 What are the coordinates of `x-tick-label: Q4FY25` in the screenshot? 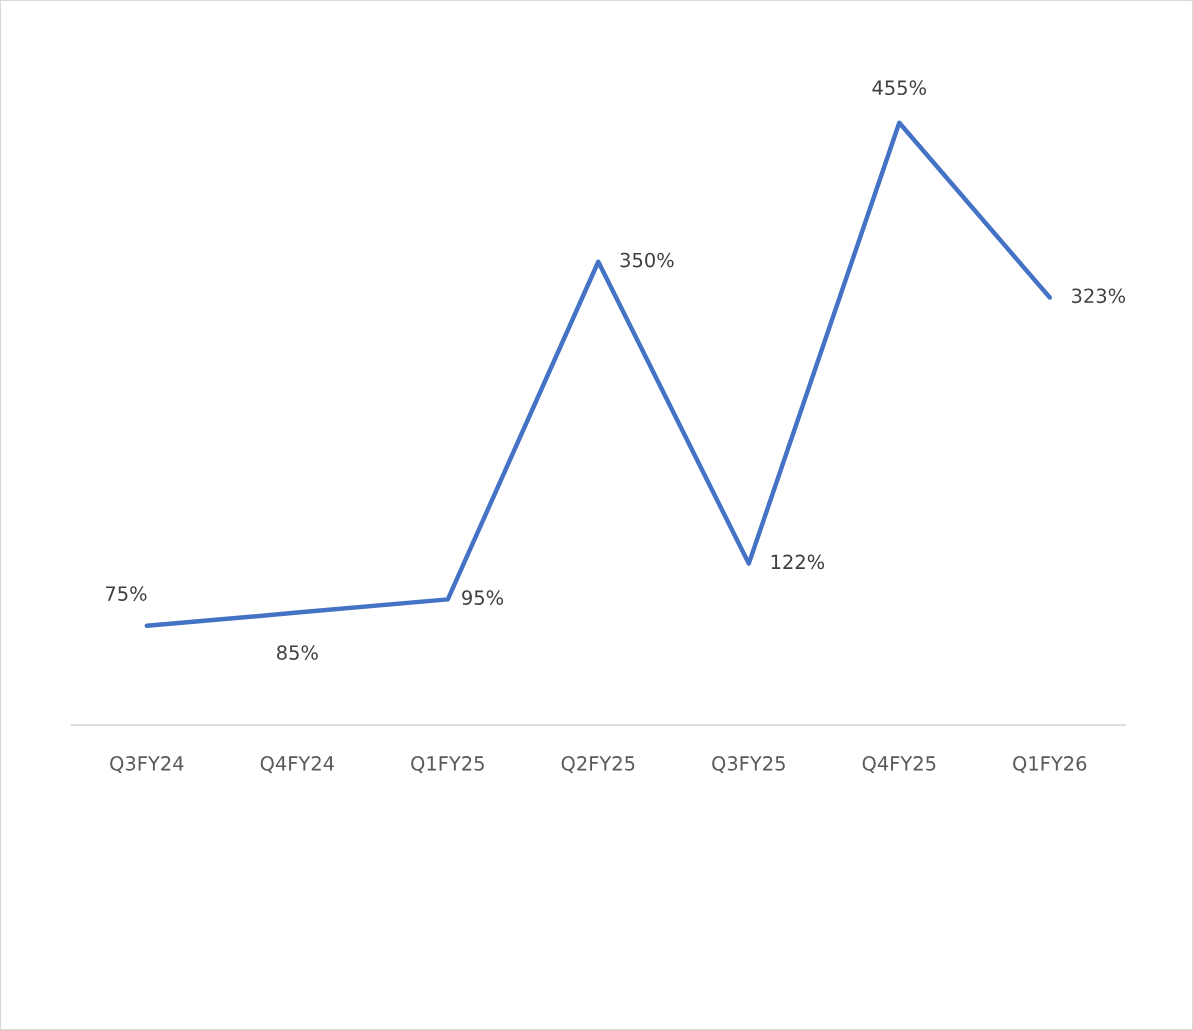 It's located at (899, 764).